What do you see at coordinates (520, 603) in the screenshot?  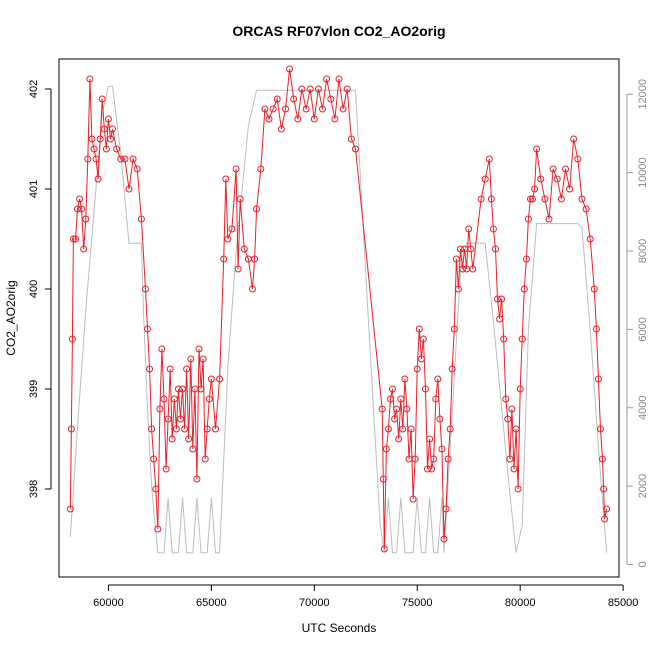 I see `x-tick-label: 80000` at bounding box center [520, 603].